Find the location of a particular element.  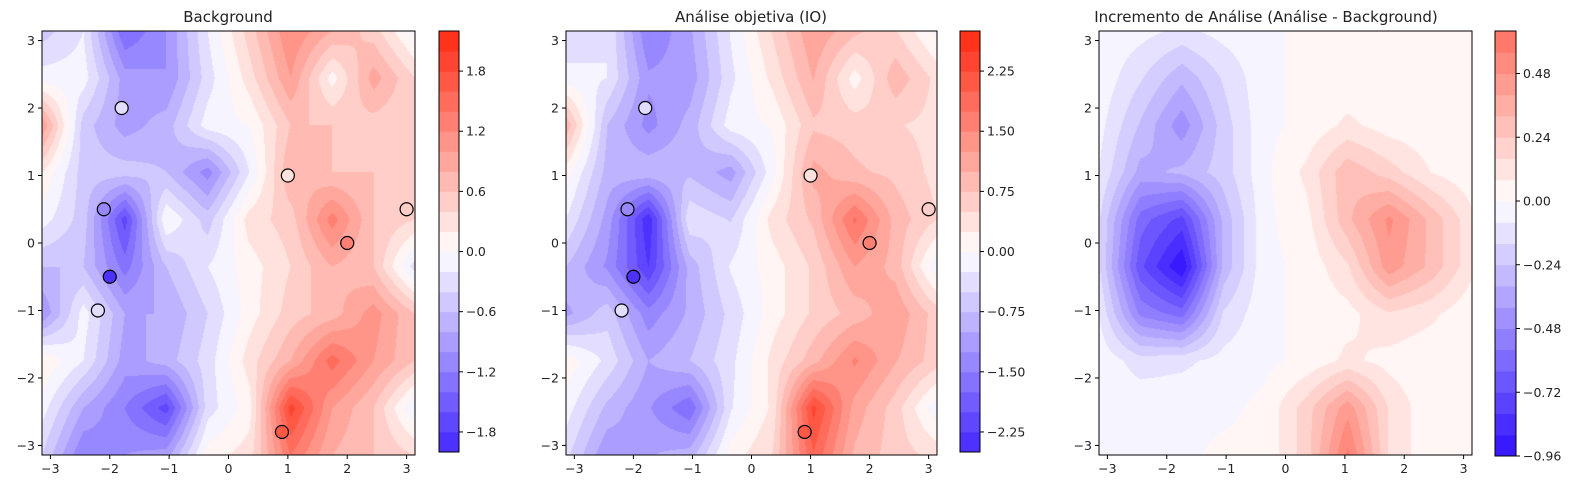

colorbar-tick-label: −1.2 is located at coordinates (481, 371).